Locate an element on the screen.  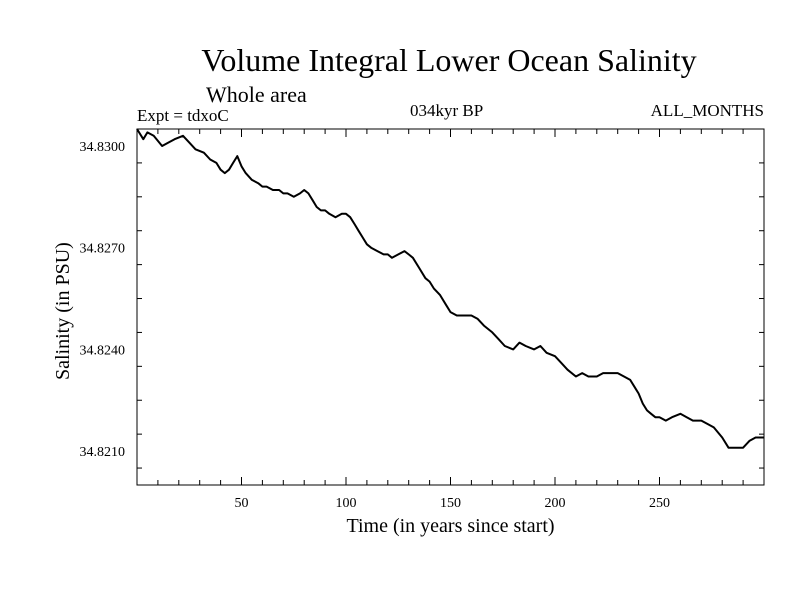
experiment-label: Expt = tdxoC is located at coordinates (183, 115).